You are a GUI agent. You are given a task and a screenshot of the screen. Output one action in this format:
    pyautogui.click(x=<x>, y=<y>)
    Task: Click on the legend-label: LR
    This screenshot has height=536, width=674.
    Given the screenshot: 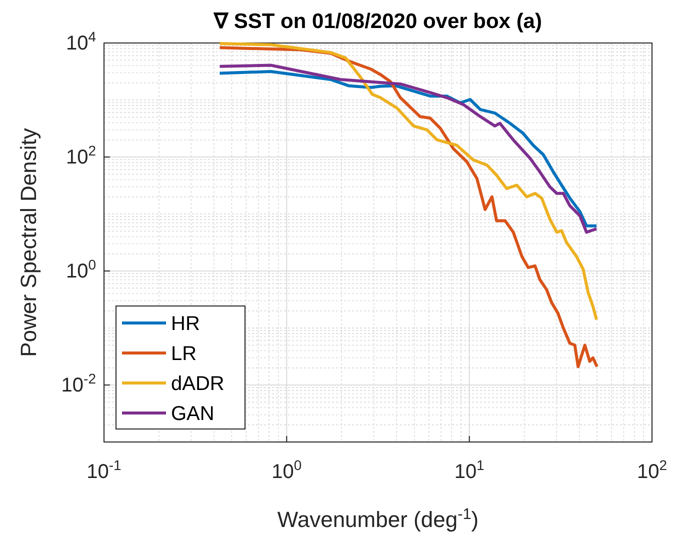 What is the action you would take?
    pyautogui.click(x=184, y=354)
    